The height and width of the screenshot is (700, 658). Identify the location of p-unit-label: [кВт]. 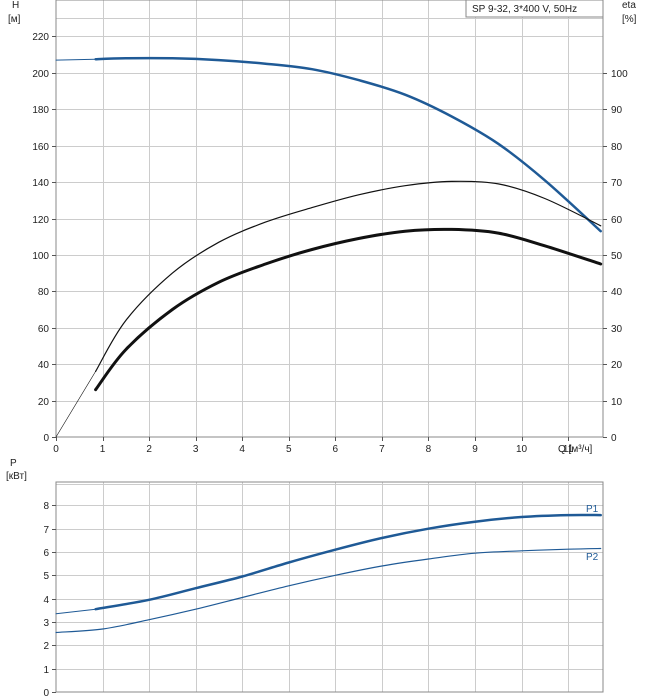
(16, 476).